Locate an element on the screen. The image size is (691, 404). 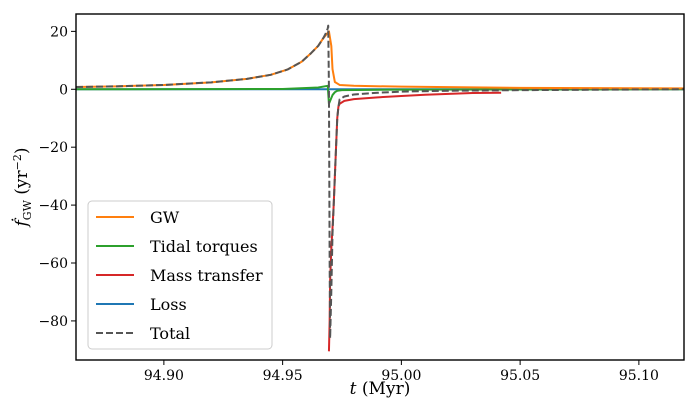
legend-box is located at coordinates (180, 275).